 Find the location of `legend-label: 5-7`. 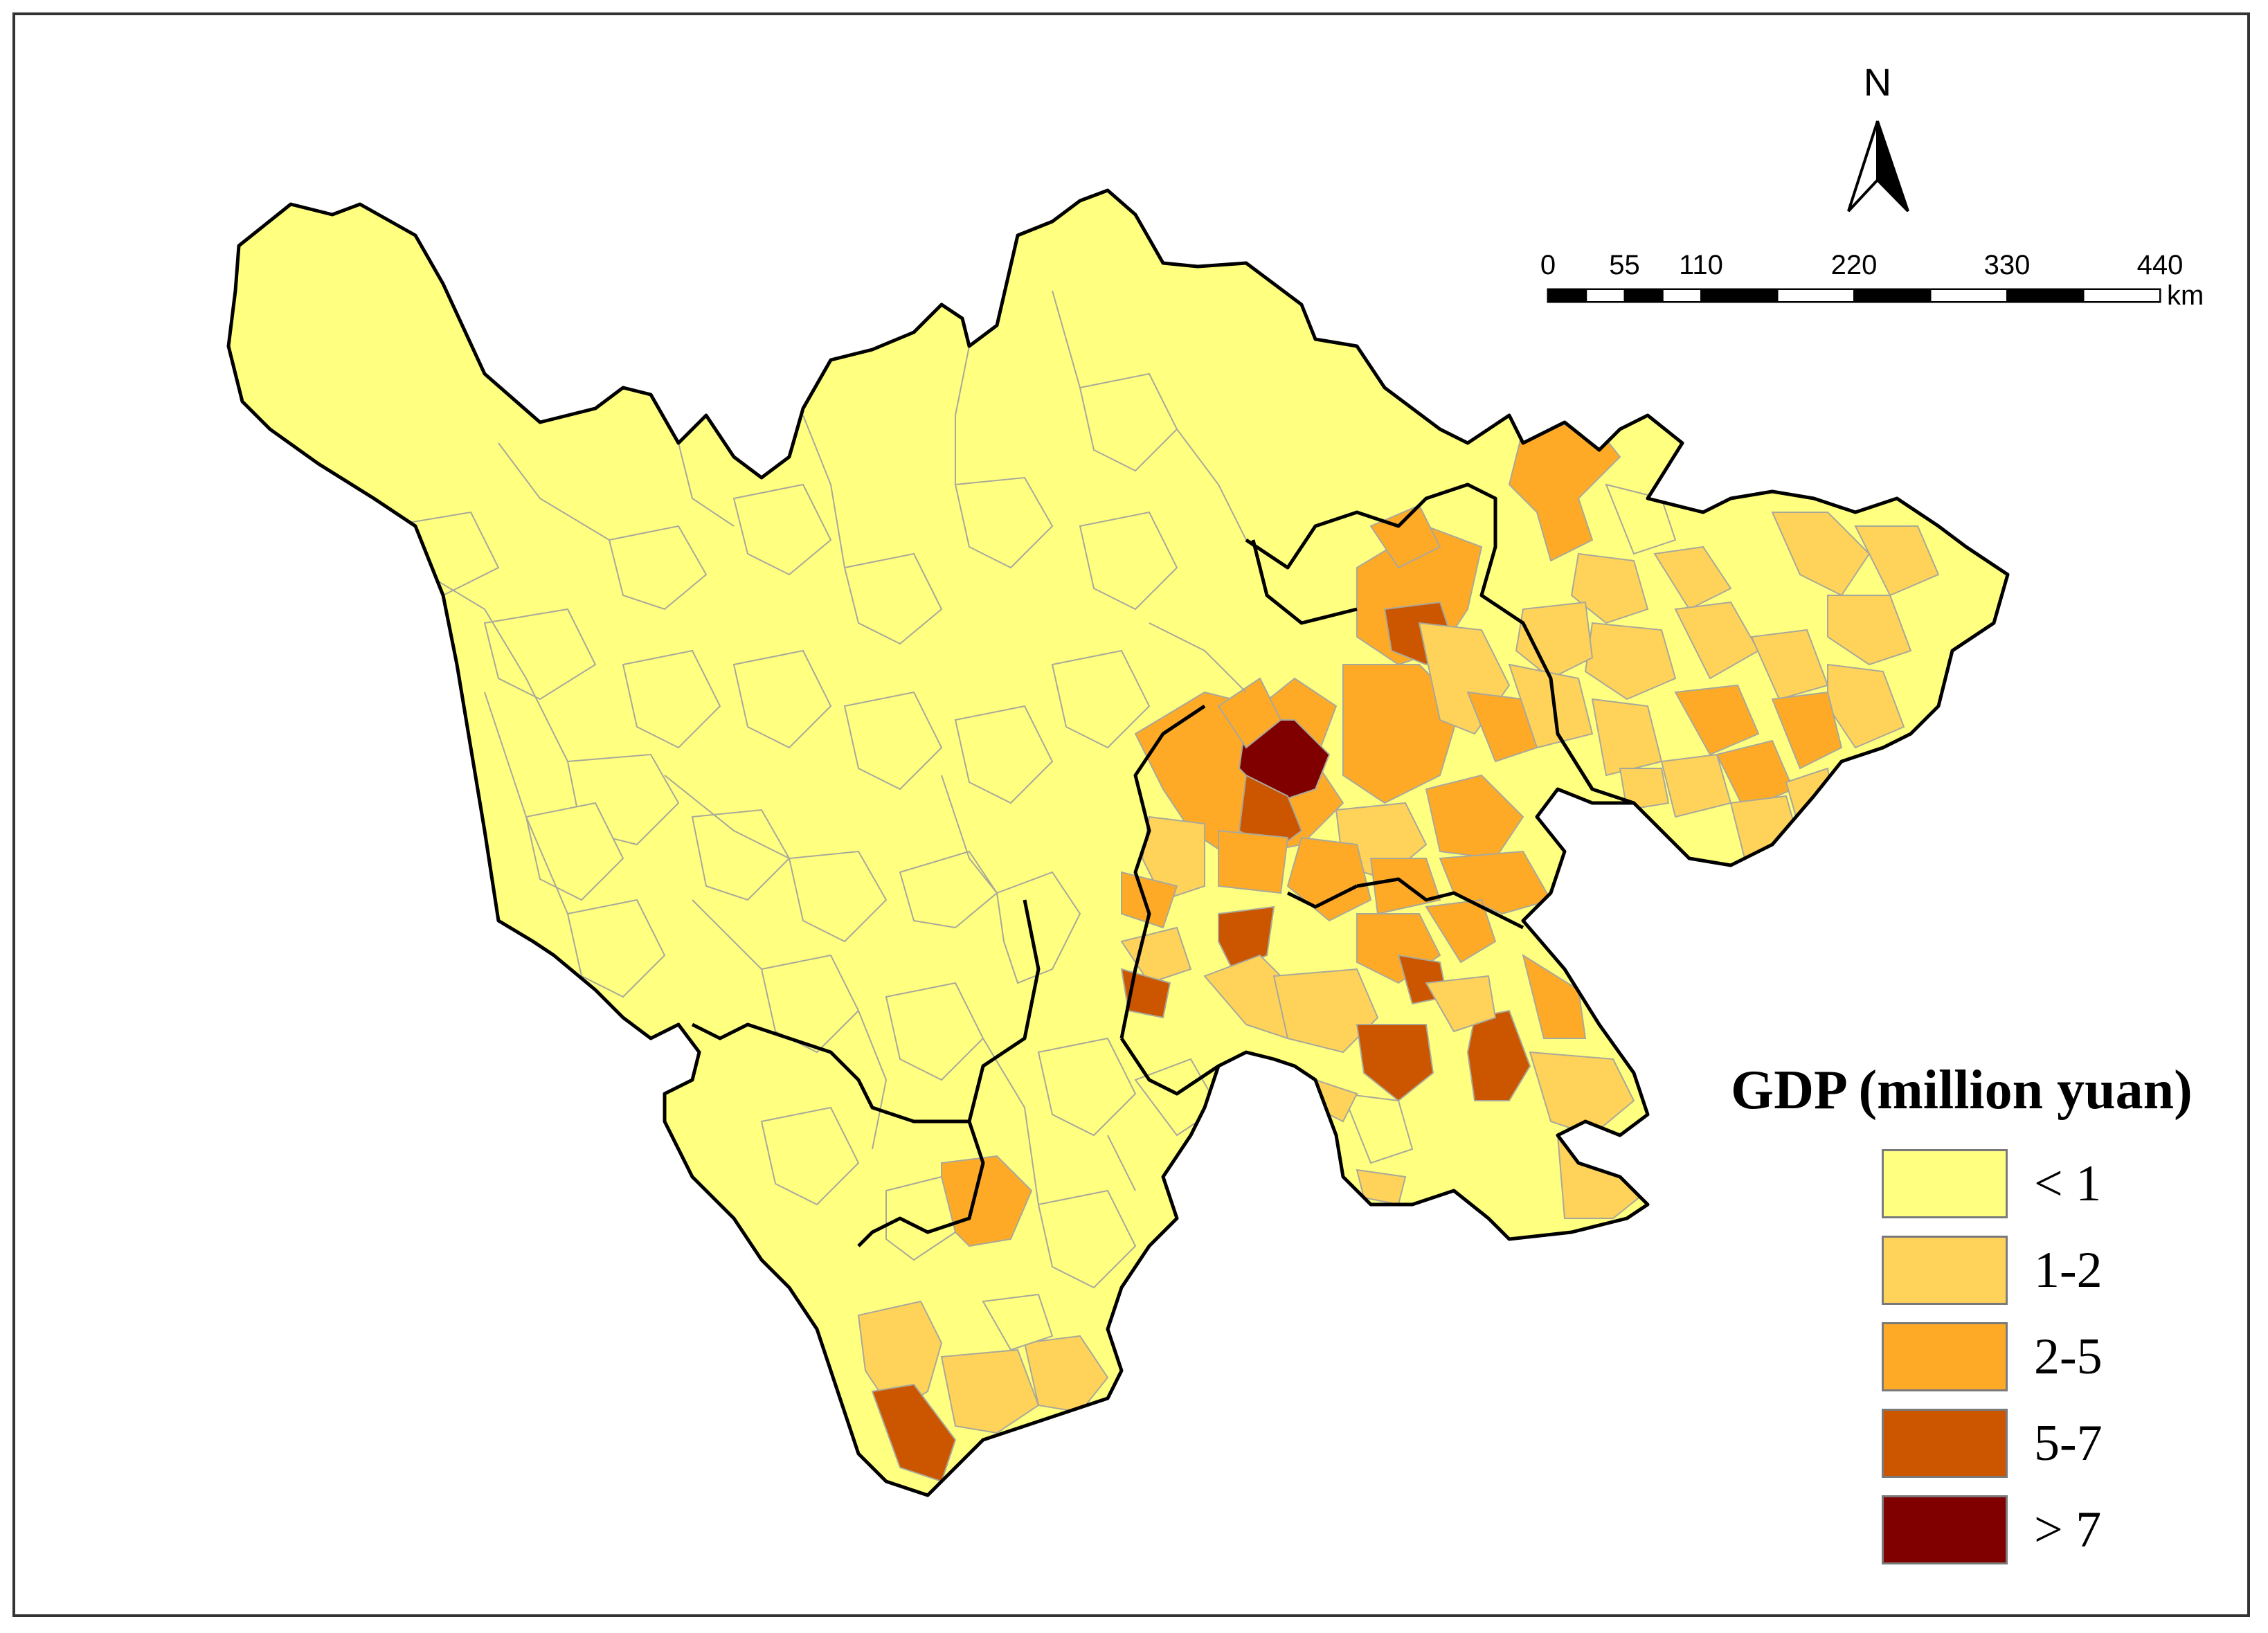

legend-label: 5-7 is located at coordinates (2068, 1443).